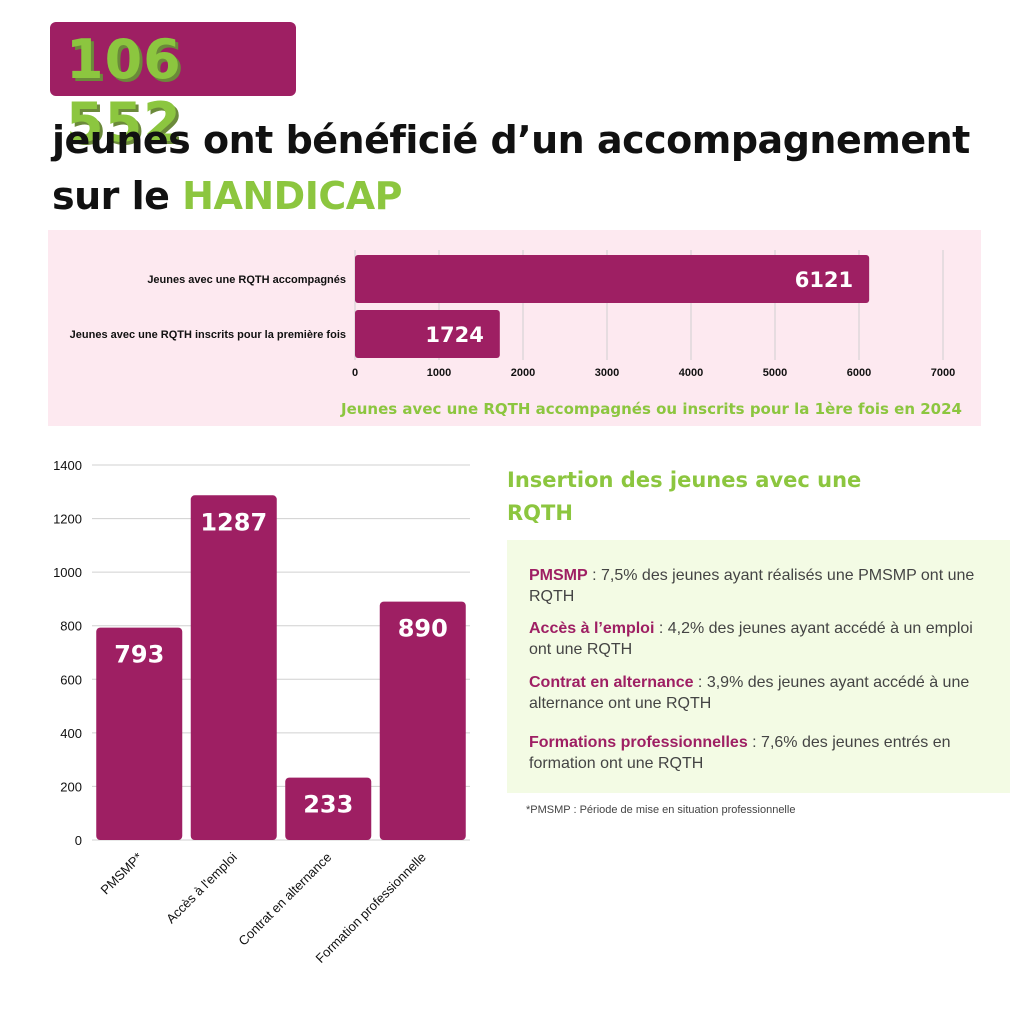 Image resolution: width=1010 pixels, height=1024 pixels. I want to click on y-tick-label: 0, so click(78, 840).